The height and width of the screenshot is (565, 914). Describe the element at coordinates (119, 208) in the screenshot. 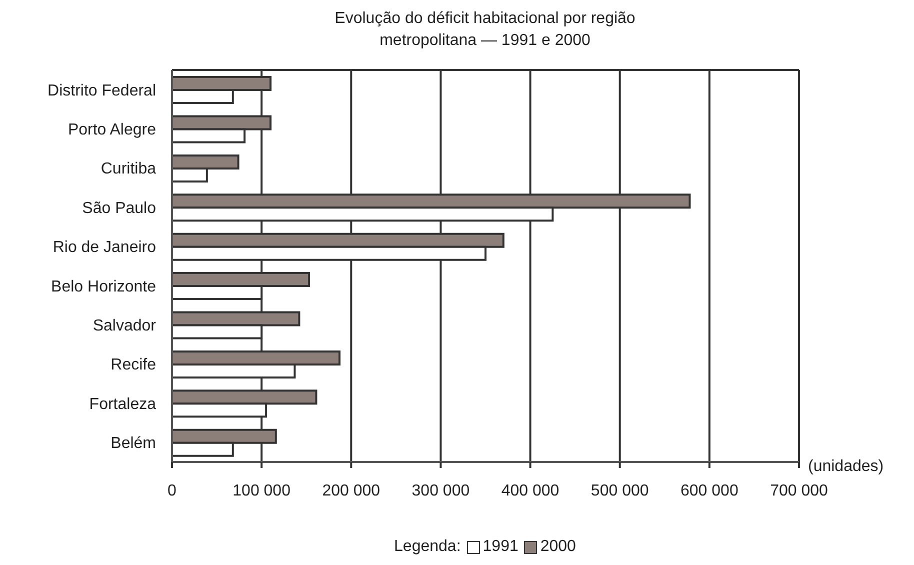

I see `y-tick-label: São Paulo` at that location.